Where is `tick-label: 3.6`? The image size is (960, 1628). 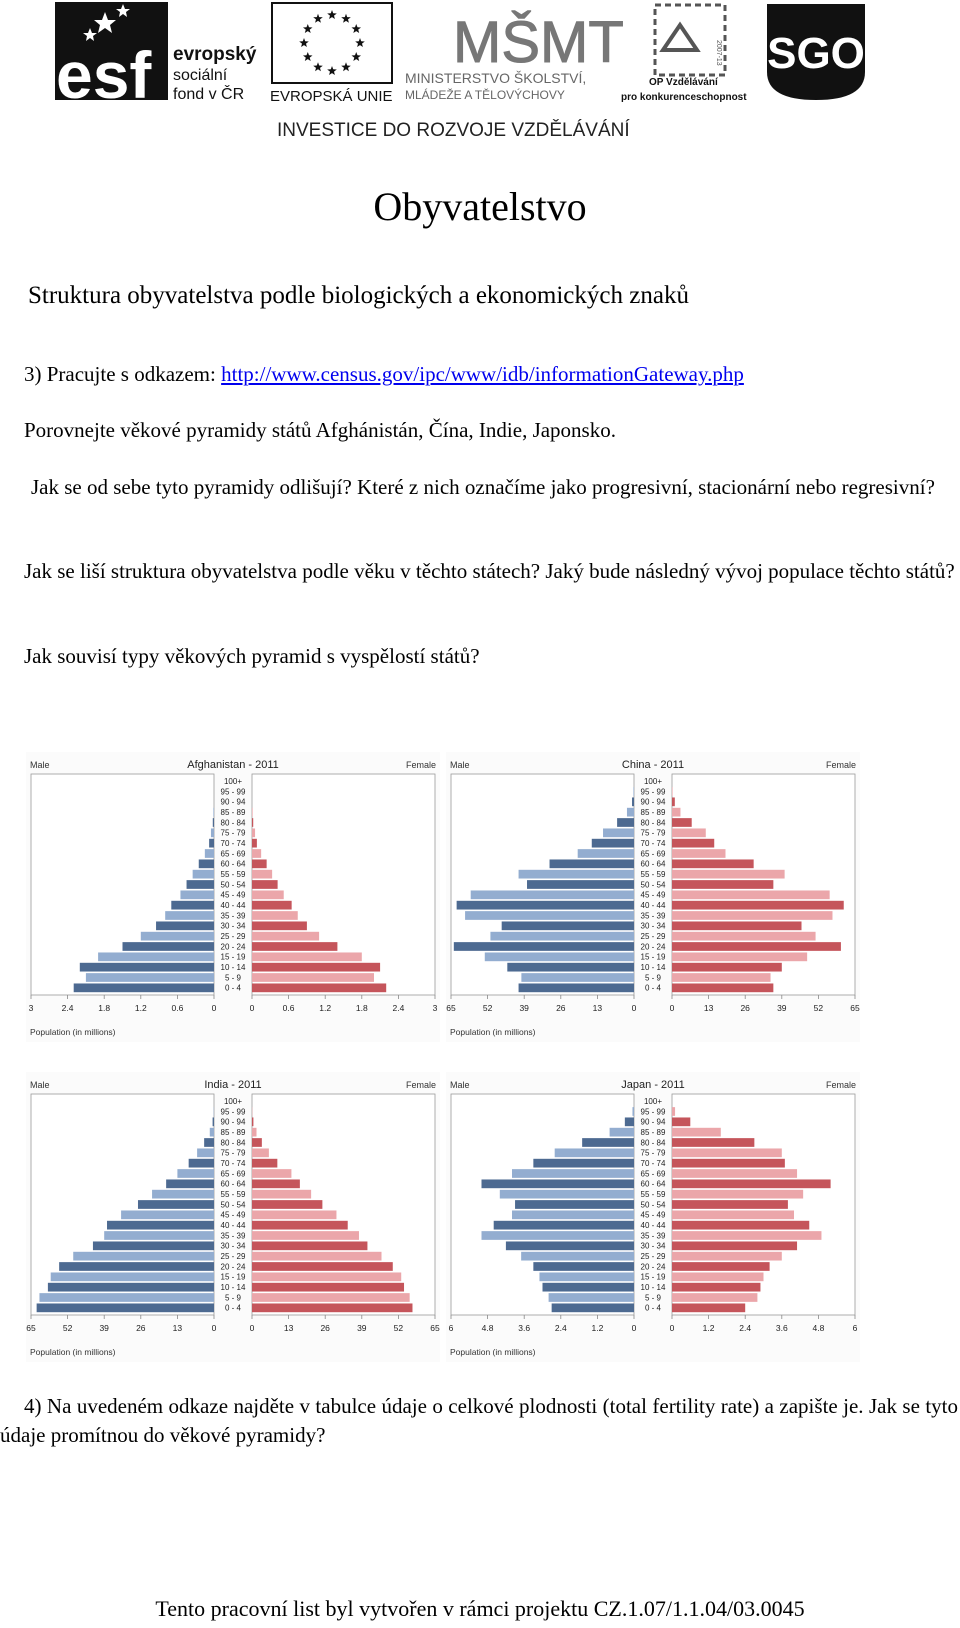 tick-label: 3.6 is located at coordinates (524, 1328).